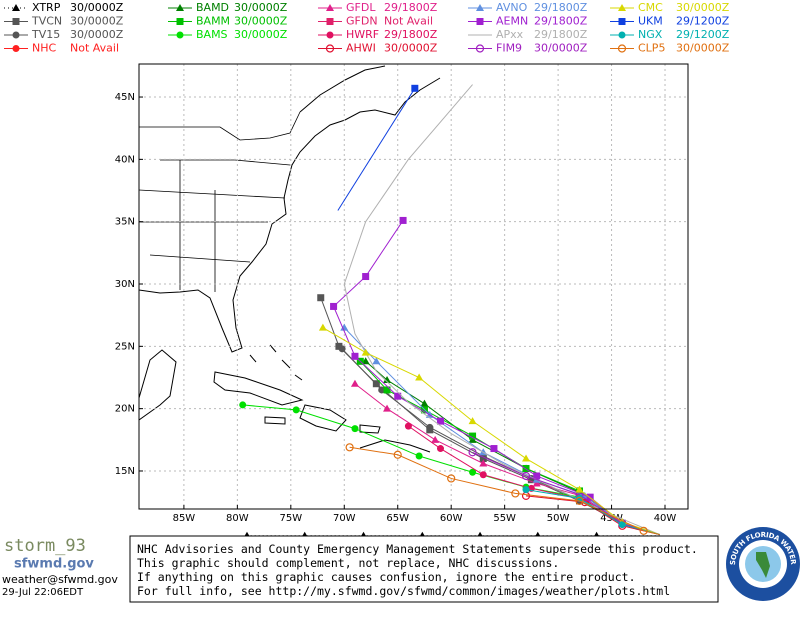 The image size is (810, 621). What do you see at coordinates (220, 201) in the screenshot?
I see `border` at bounding box center [220, 201].